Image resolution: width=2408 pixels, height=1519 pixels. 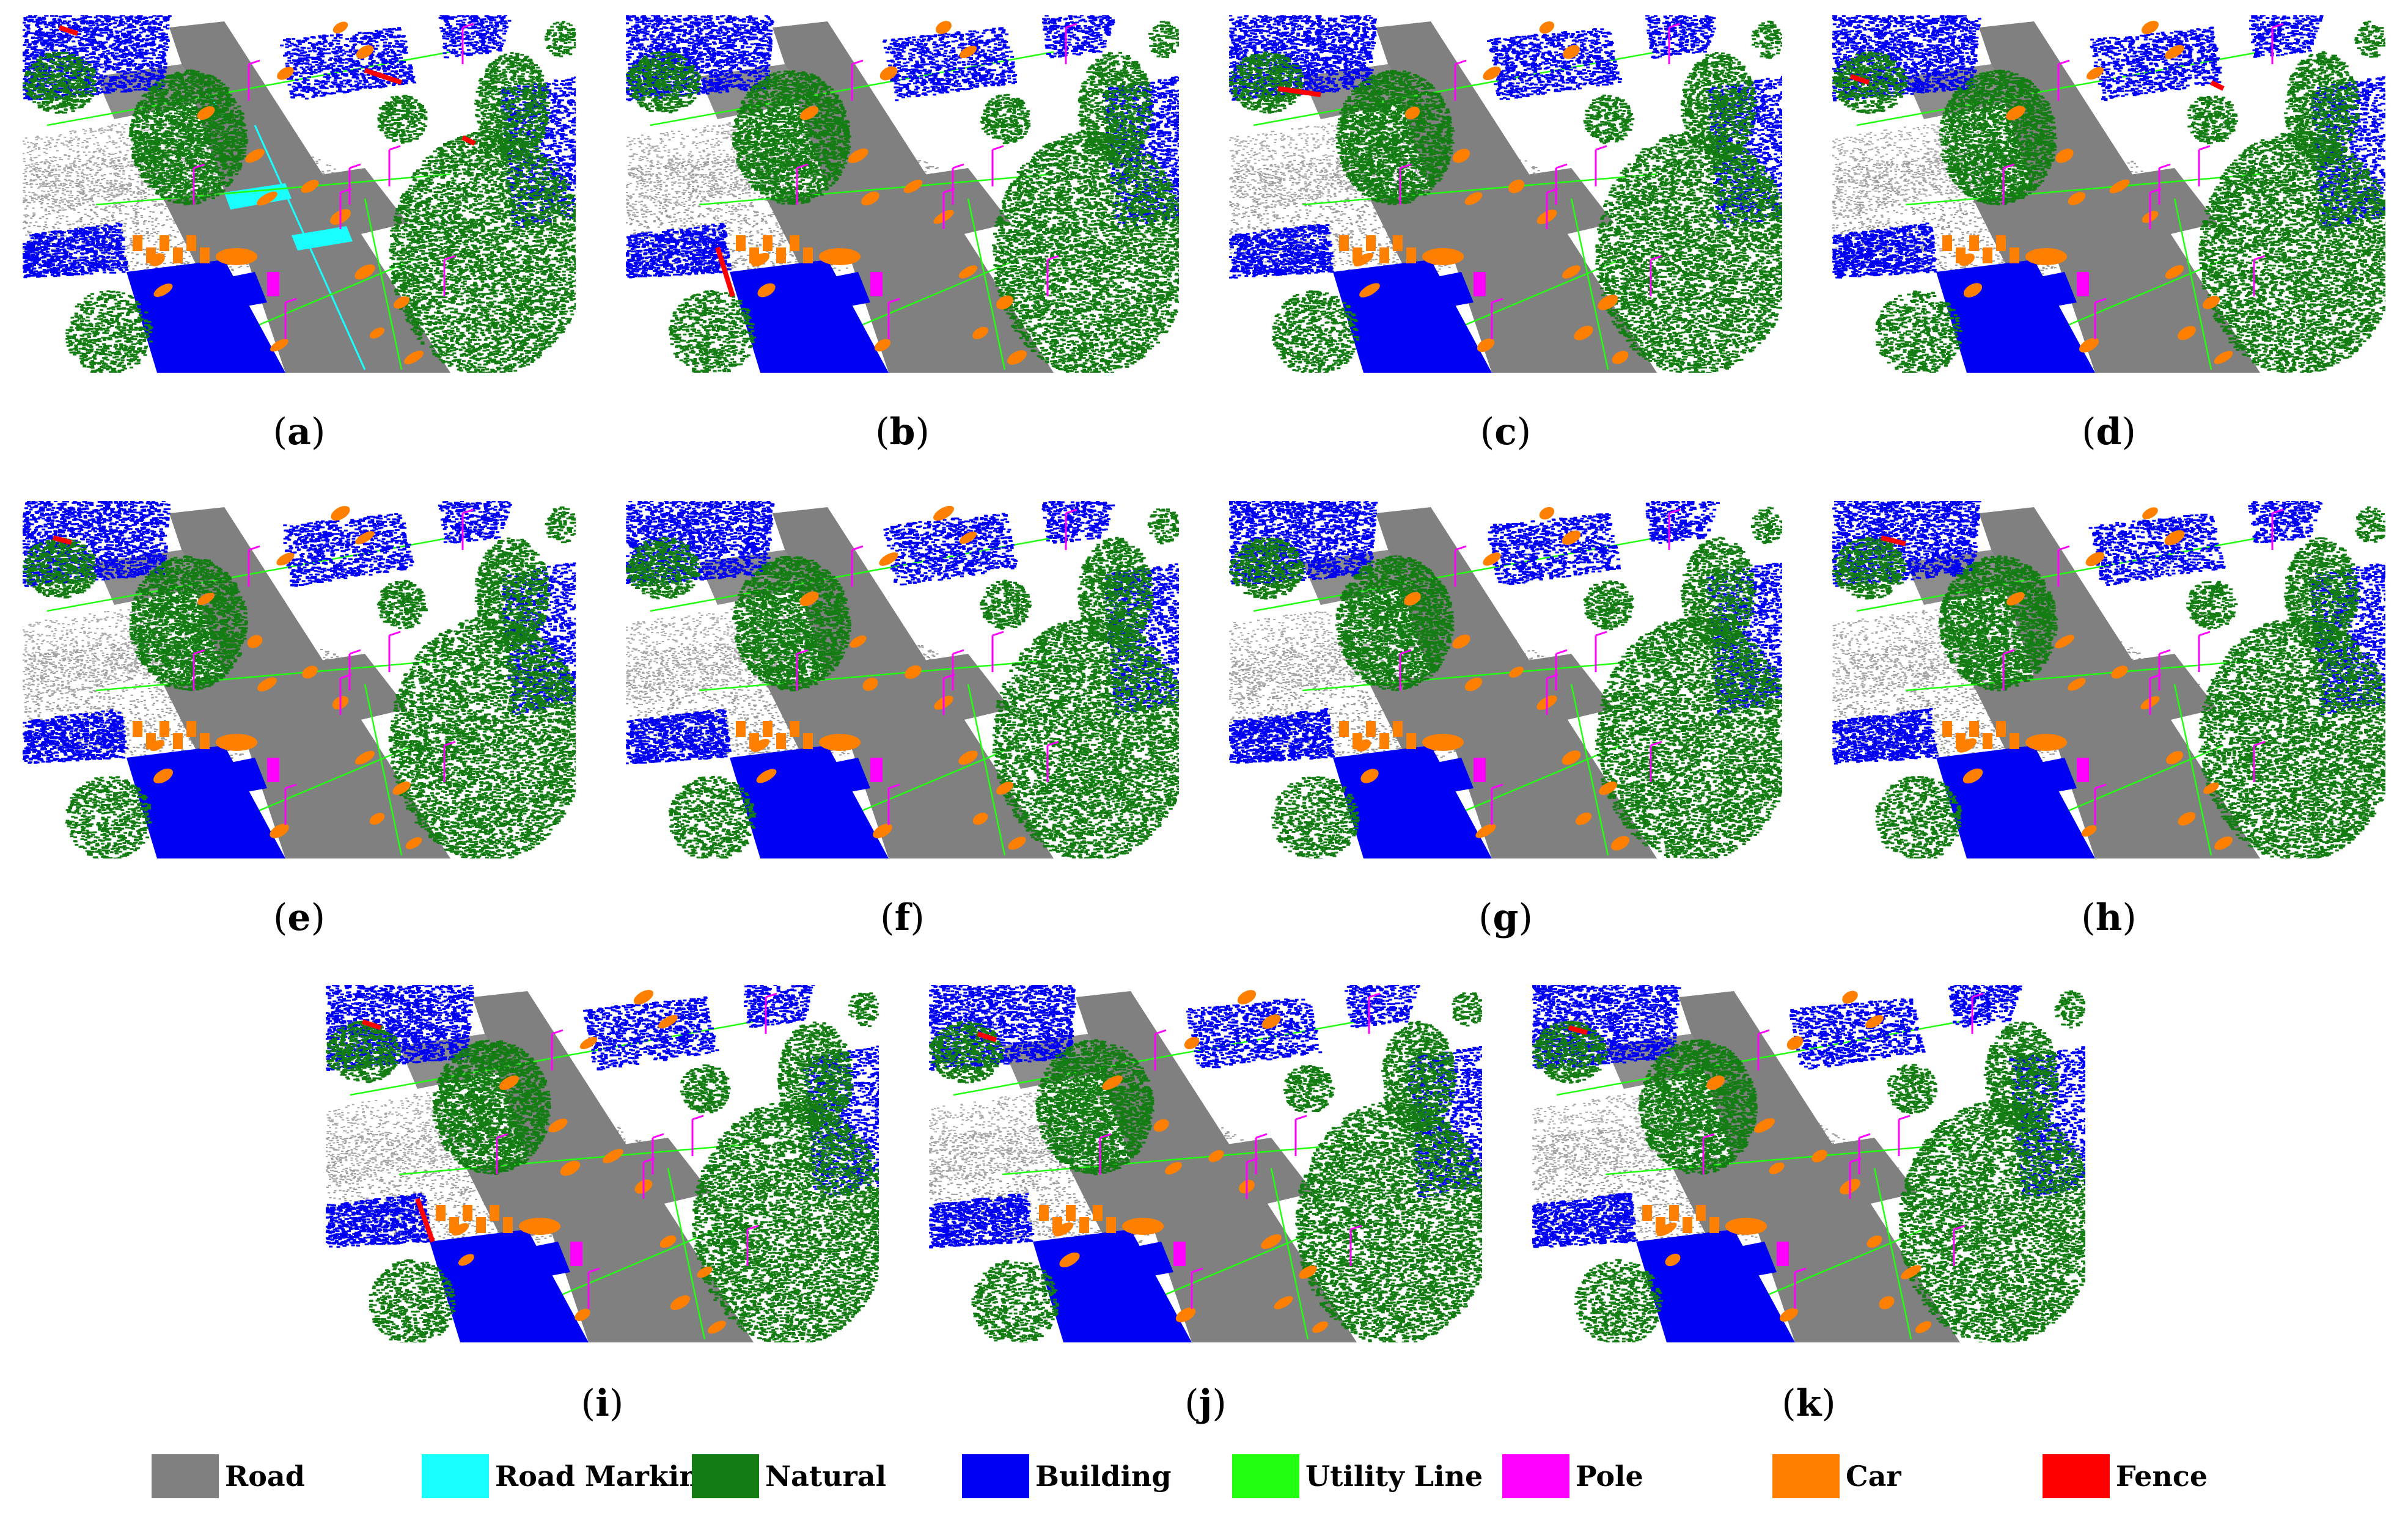 I want to click on caption-letter-d: d, so click(x=2109, y=432).